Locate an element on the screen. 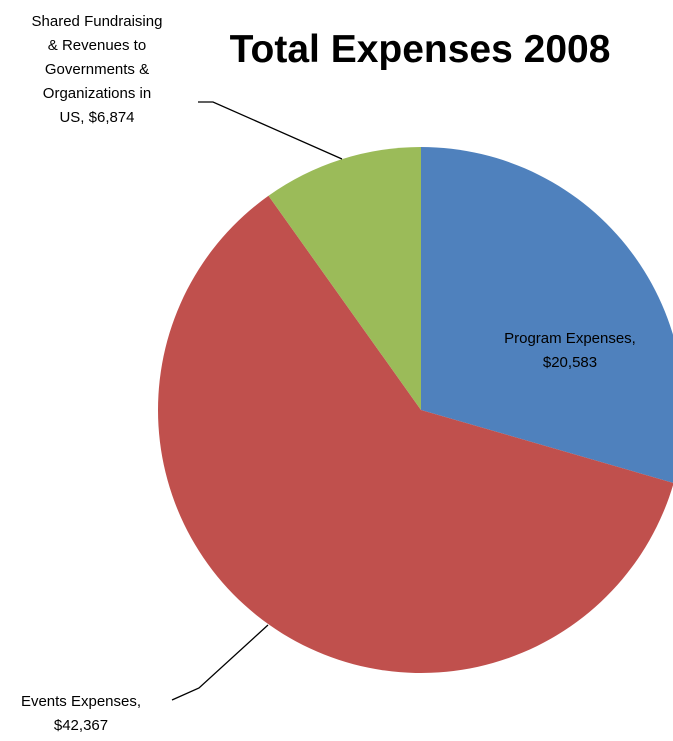  slice-label-line: Program Expenses, is located at coordinates (570, 338).